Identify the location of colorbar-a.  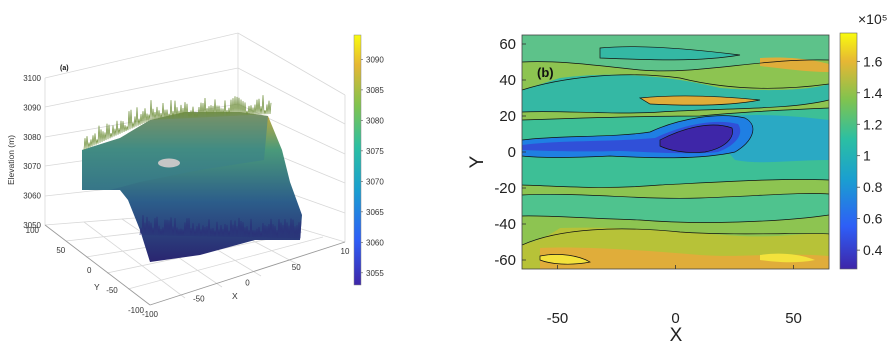
(357, 160).